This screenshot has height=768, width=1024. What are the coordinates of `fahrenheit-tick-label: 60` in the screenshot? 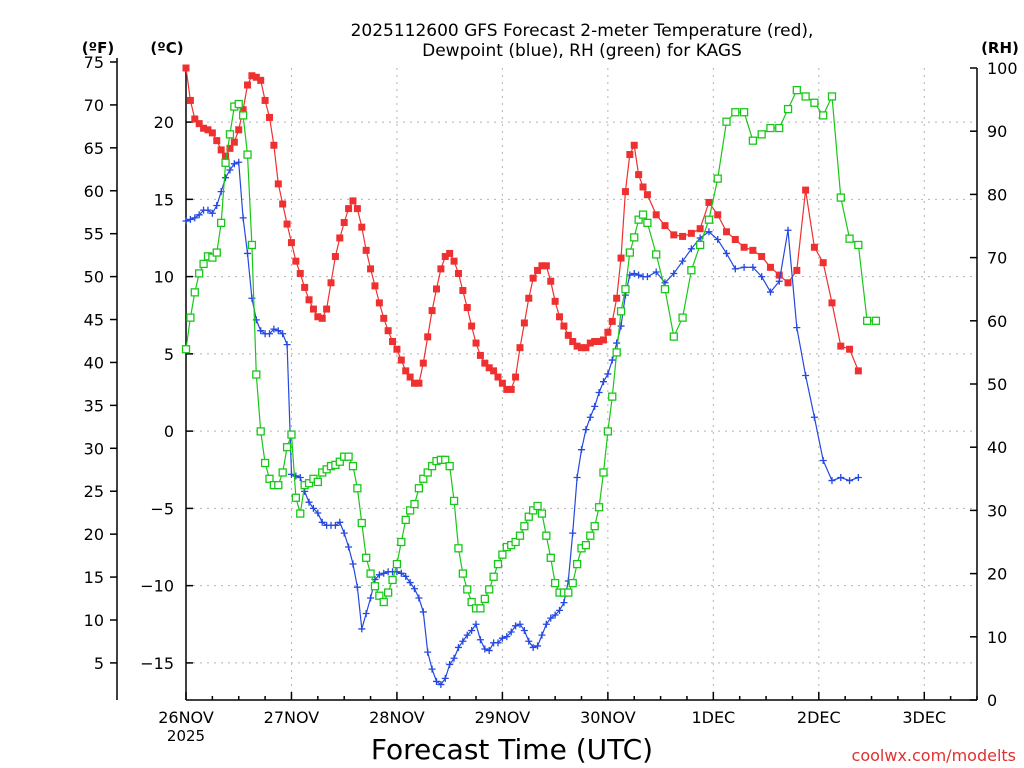 It's located at (94, 191).